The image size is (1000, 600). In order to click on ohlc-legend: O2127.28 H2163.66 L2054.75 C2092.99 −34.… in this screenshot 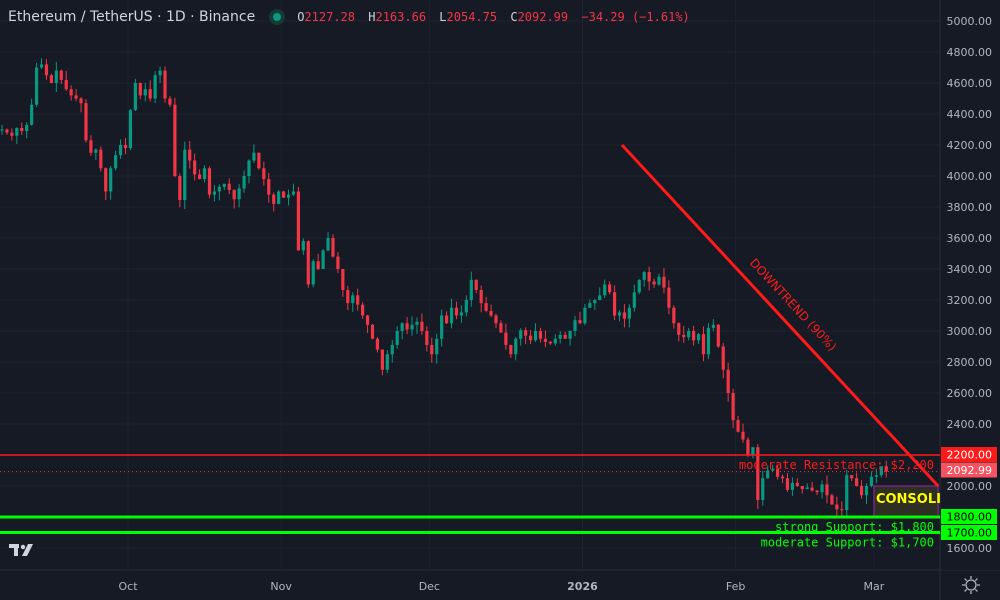, I will do `click(496, 17)`.